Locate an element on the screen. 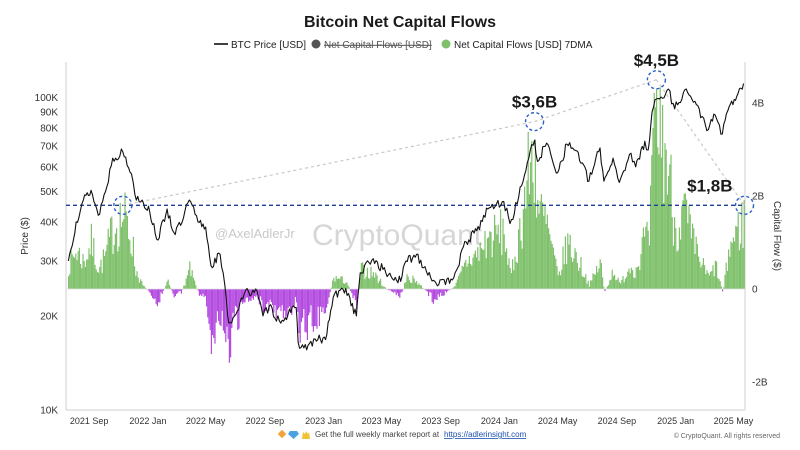 Image resolution: width=800 pixels, height=450 pixels. copyright-text: © CryptoQuant. All rights reserved is located at coordinates (727, 436).